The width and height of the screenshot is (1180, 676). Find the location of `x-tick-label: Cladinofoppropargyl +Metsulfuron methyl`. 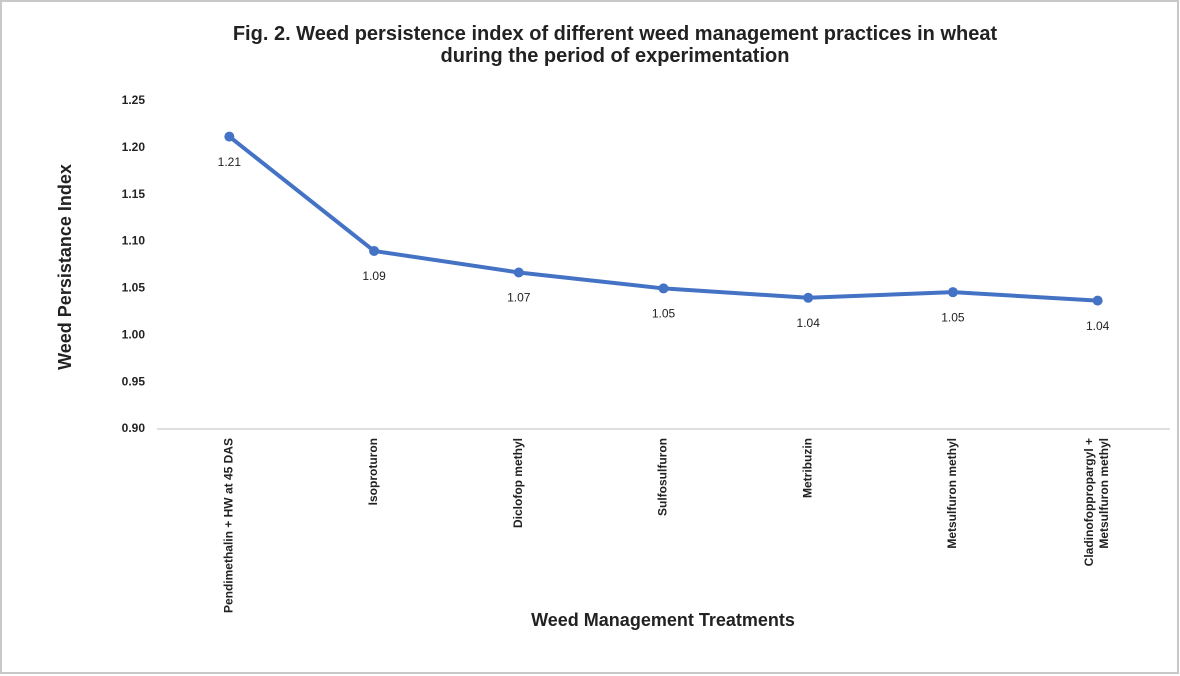

x-tick-label: Cladinofoppropargyl +Metsulfuron methyl is located at coordinates (1096, 502).